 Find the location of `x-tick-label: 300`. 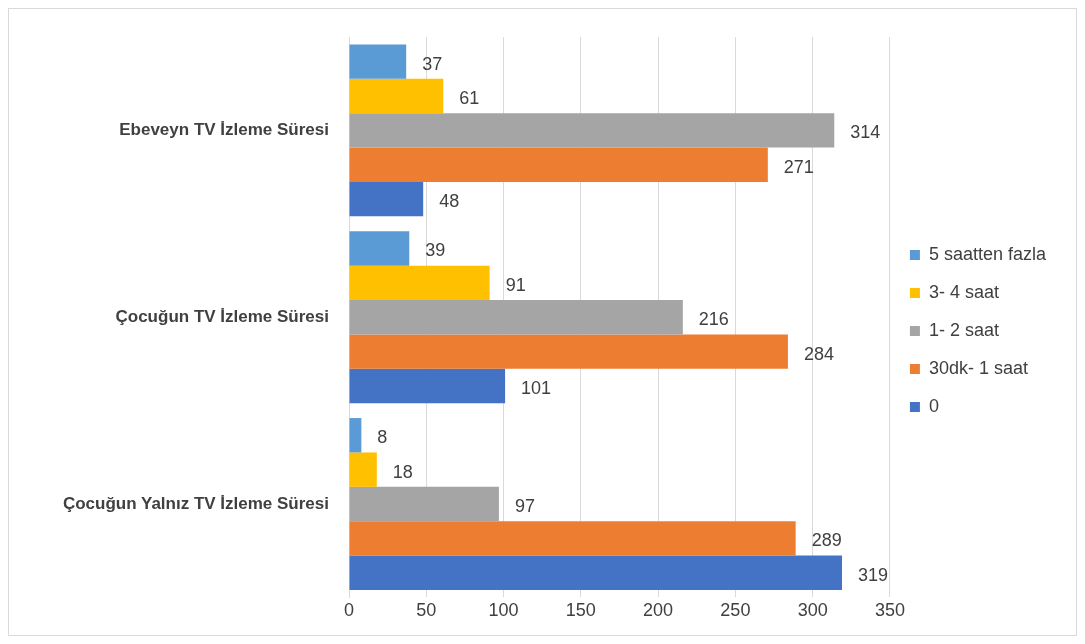

x-tick-label: 300 is located at coordinates (812, 610).